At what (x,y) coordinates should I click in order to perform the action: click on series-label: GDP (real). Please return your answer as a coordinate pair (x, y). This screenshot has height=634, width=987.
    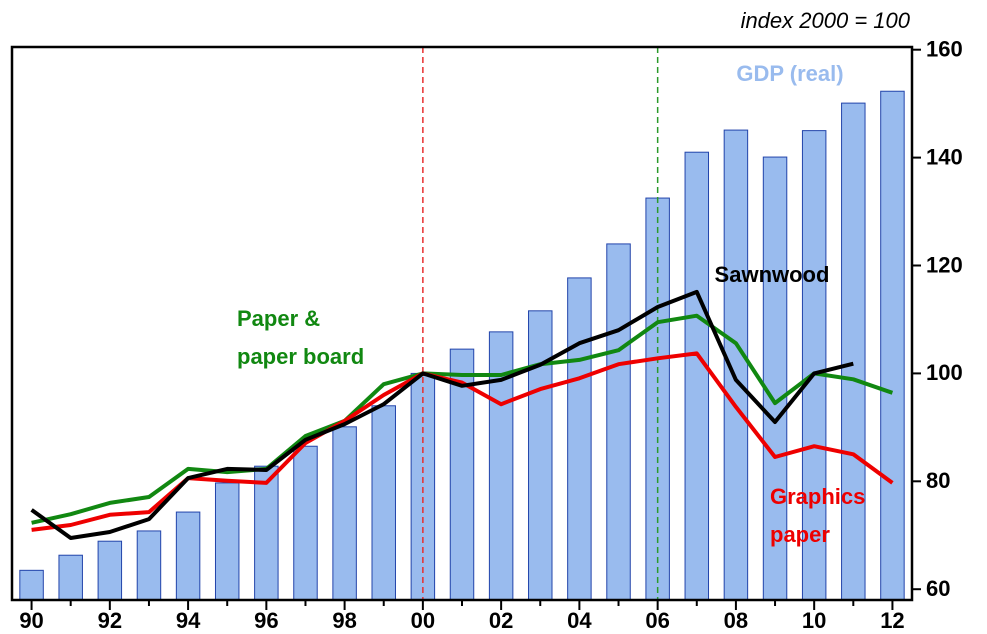
    Looking at the image, I should click on (789, 73).